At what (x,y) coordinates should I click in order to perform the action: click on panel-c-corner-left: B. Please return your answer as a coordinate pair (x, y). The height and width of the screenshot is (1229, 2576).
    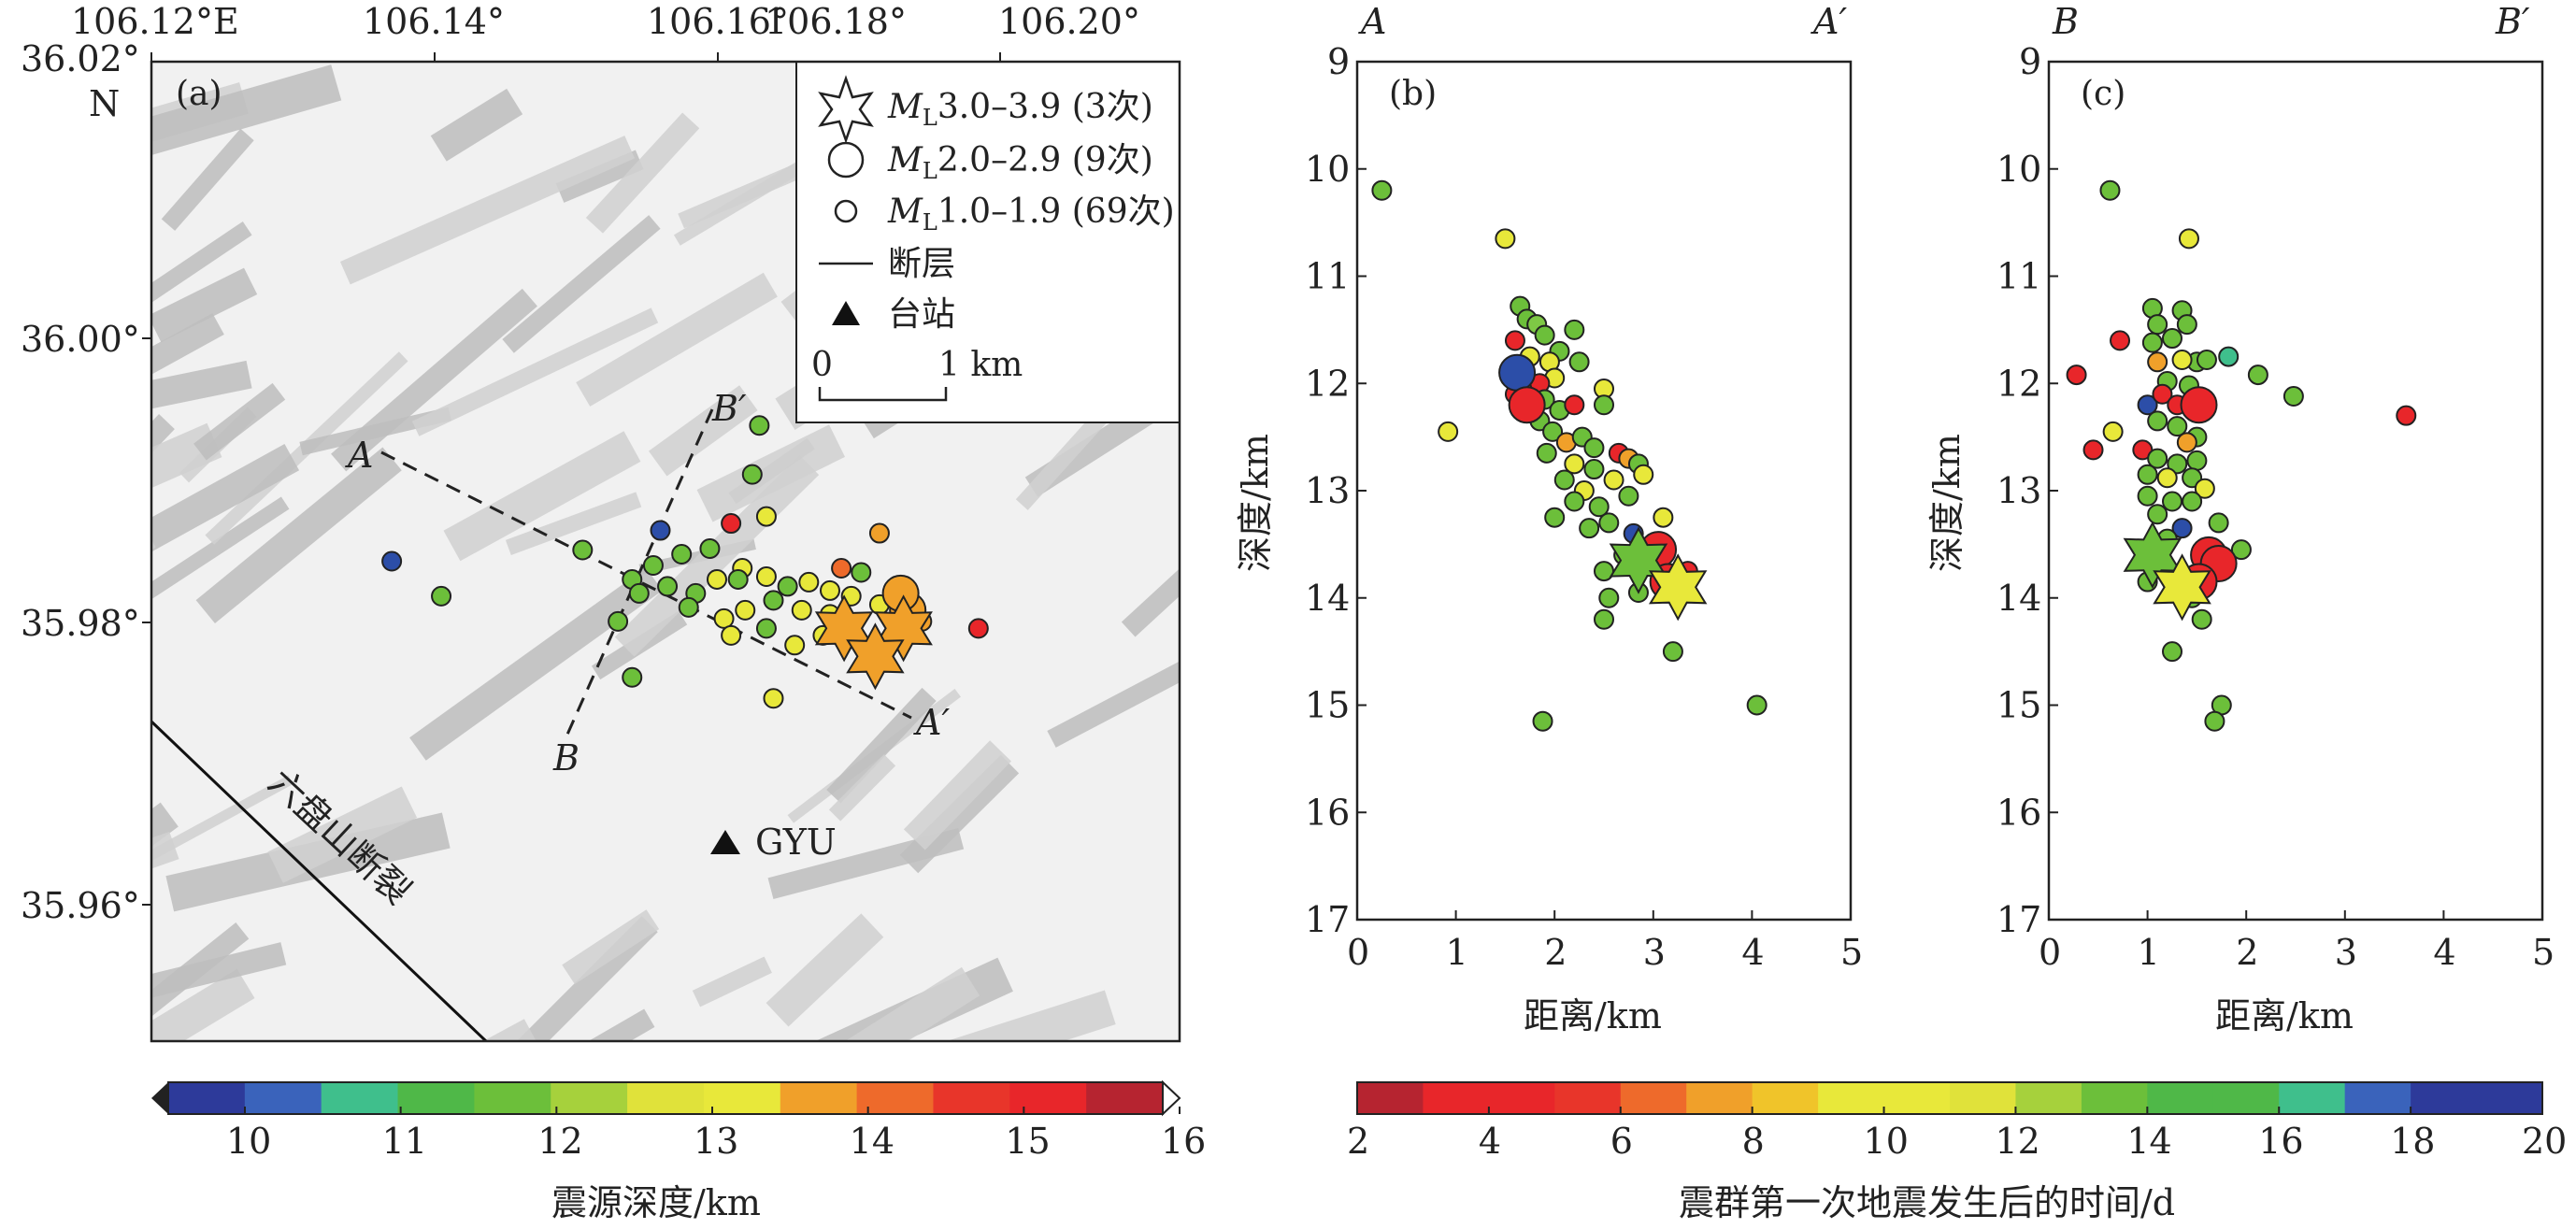
    Looking at the image, I should click on (2065, 21).